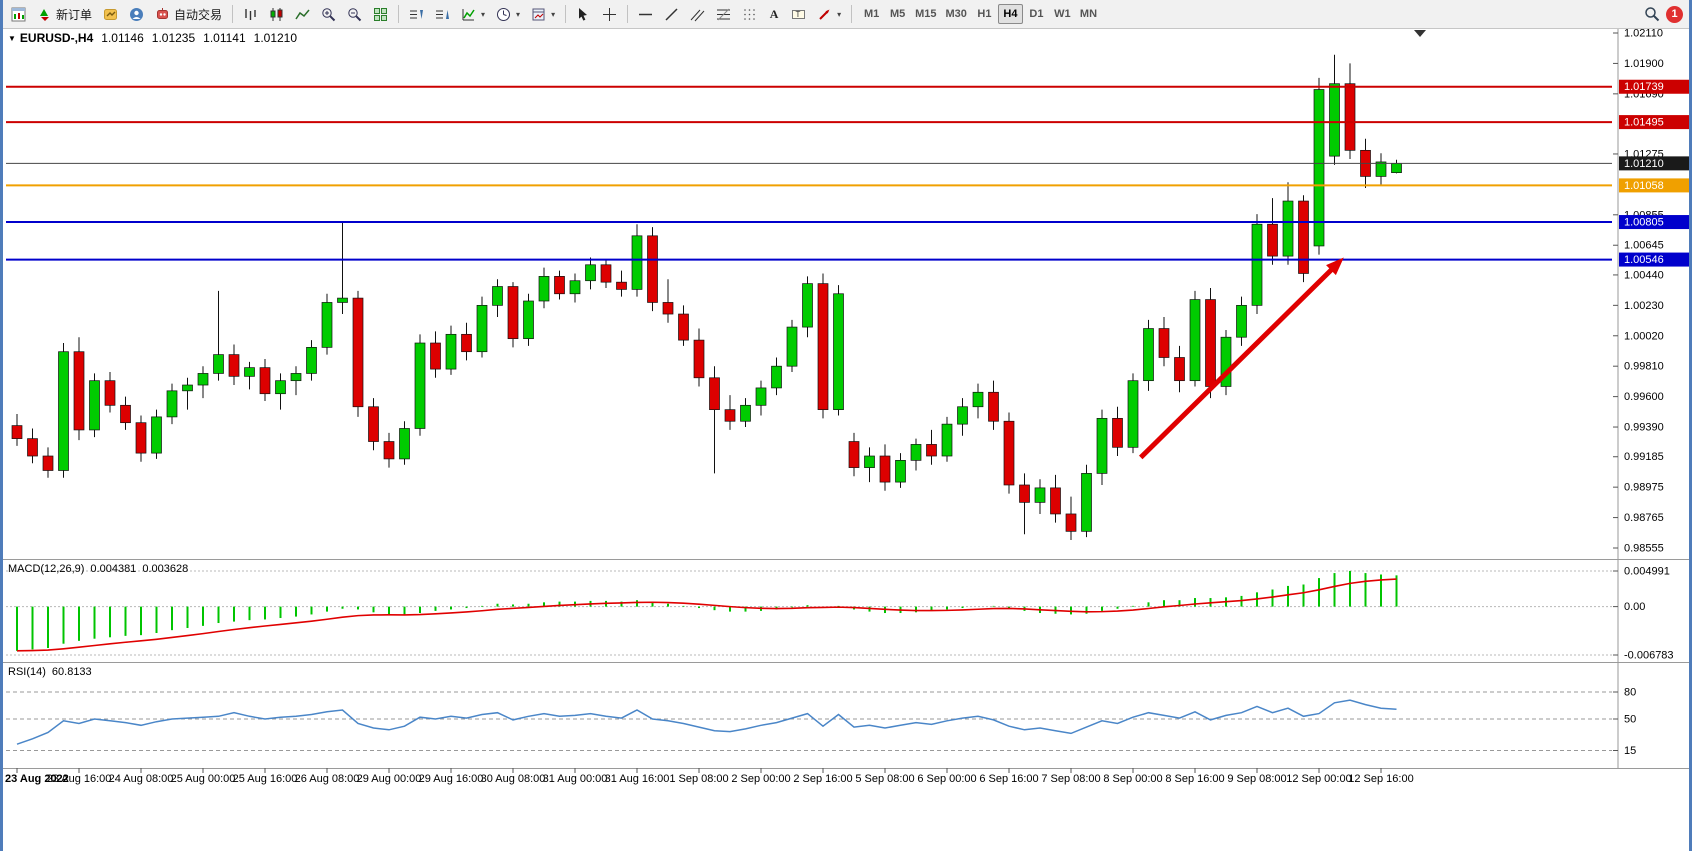 Image resolution: width=1692 pixels, height=851 pixels. I want to click on channel-tool-icon, so click(697, 14).